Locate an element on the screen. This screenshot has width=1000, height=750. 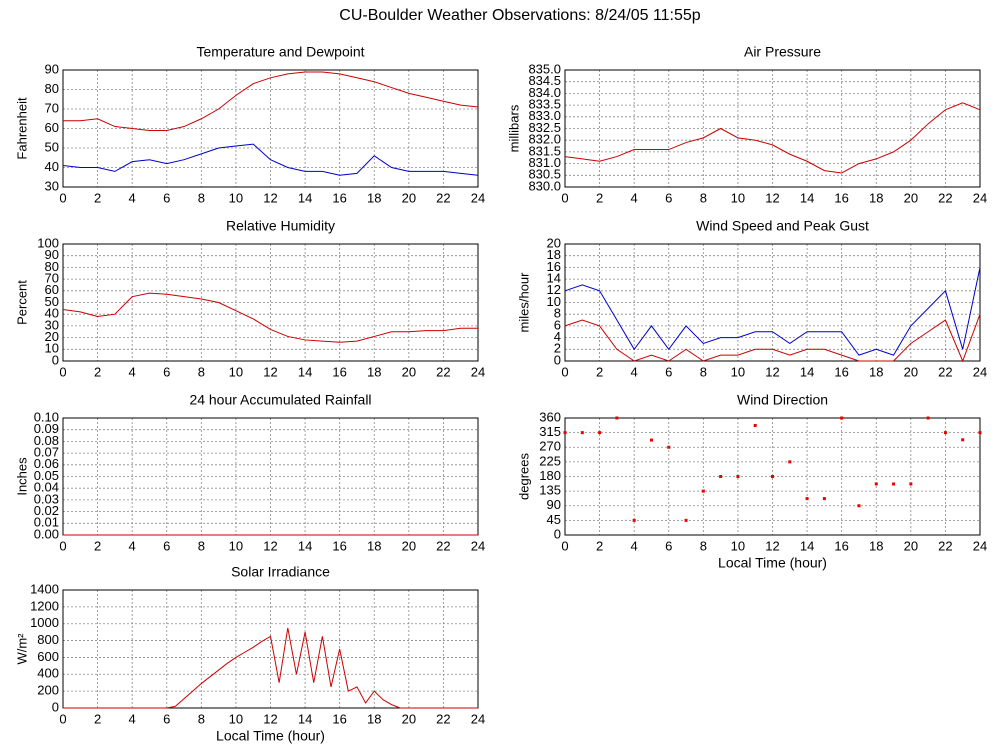
y-tick-label: 0.04 is located at coordinates (46, 487).